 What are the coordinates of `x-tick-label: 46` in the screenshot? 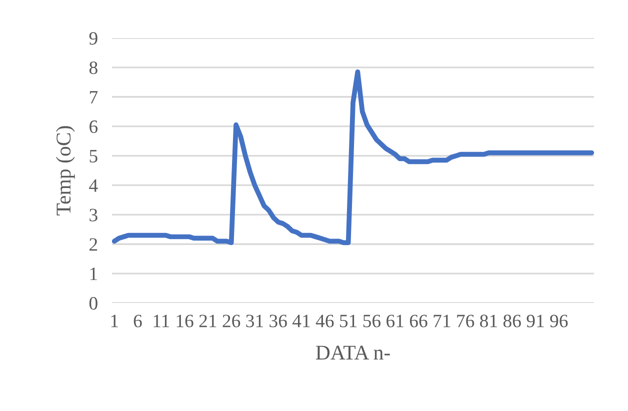 It's located at (325, 321).